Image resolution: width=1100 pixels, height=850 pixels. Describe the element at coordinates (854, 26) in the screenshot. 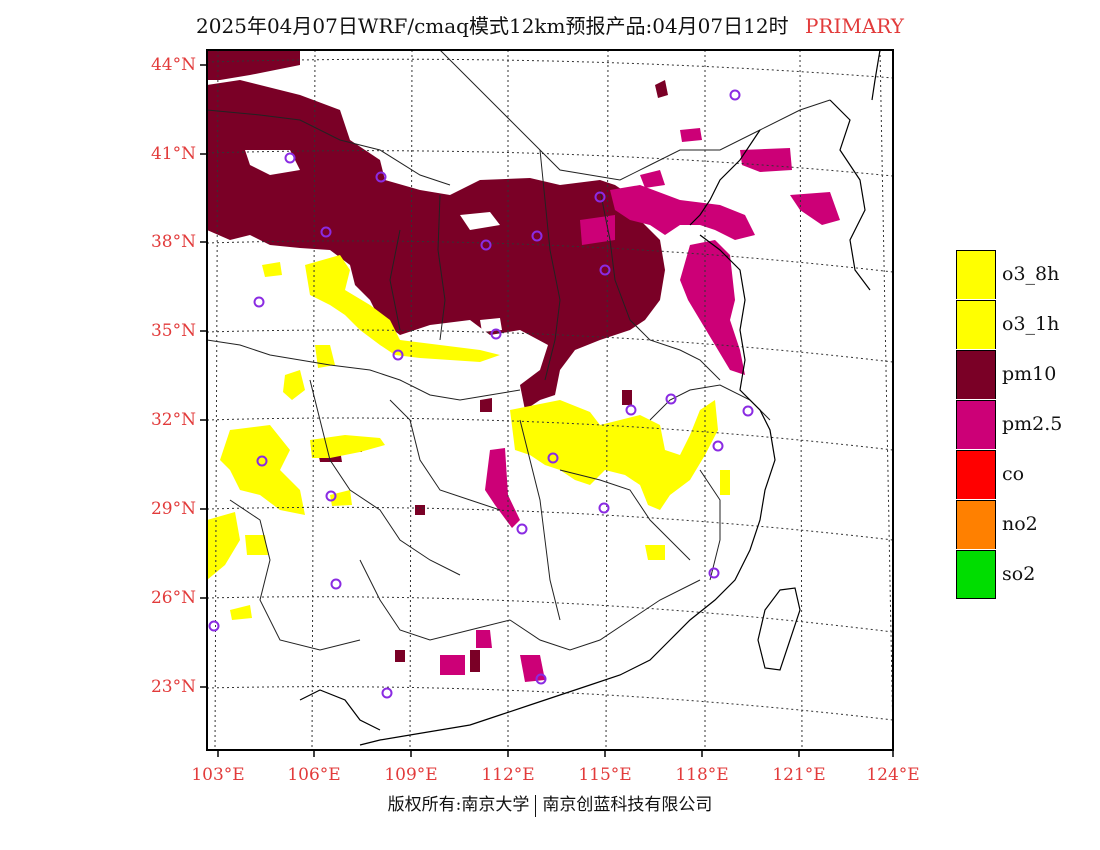

I see `title-tag: PRIMARY` at that location.